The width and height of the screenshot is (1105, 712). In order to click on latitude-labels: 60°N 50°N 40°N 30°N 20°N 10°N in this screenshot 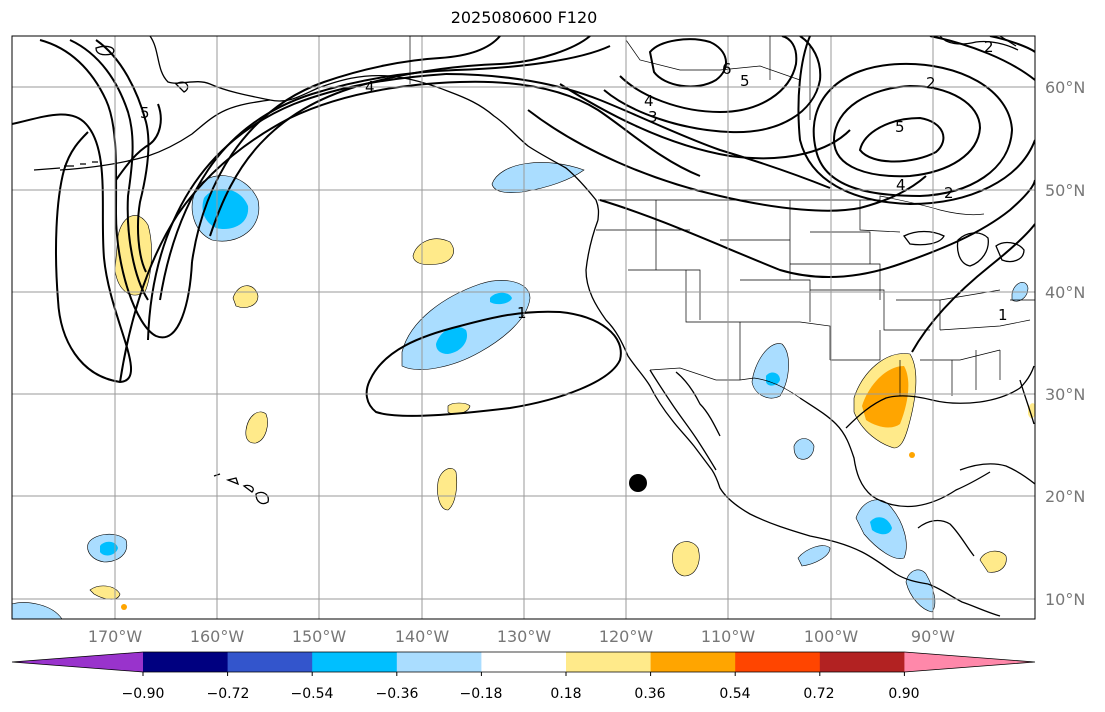, I will do `click(1065, 343)`.